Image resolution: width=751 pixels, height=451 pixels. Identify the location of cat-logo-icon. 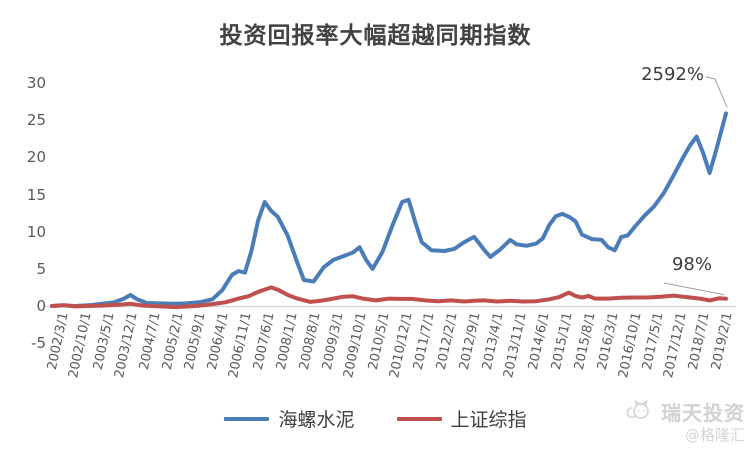
(640, 412).